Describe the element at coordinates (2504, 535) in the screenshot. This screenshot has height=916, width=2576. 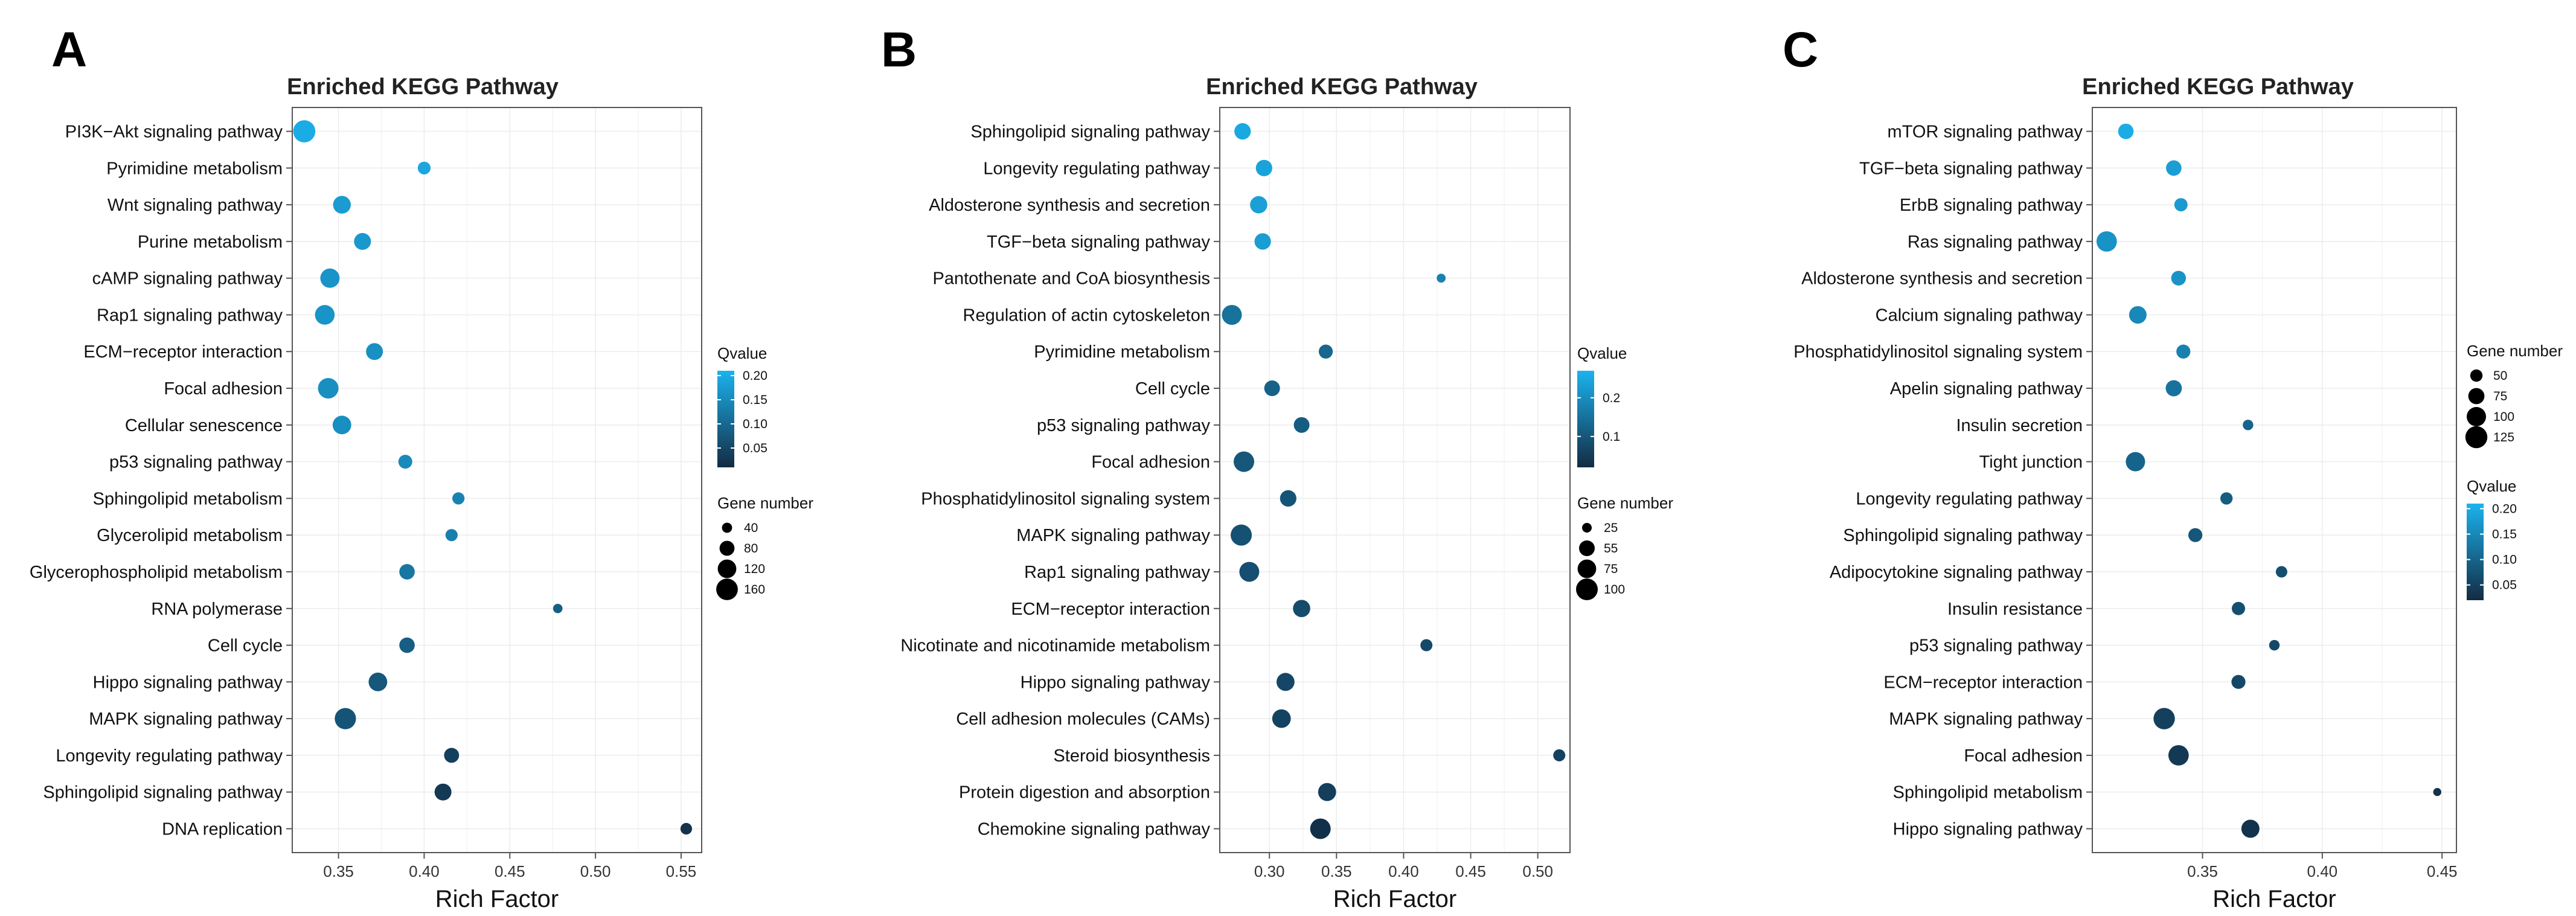
I see `qvalue-legend-label: 0.15` at that location.